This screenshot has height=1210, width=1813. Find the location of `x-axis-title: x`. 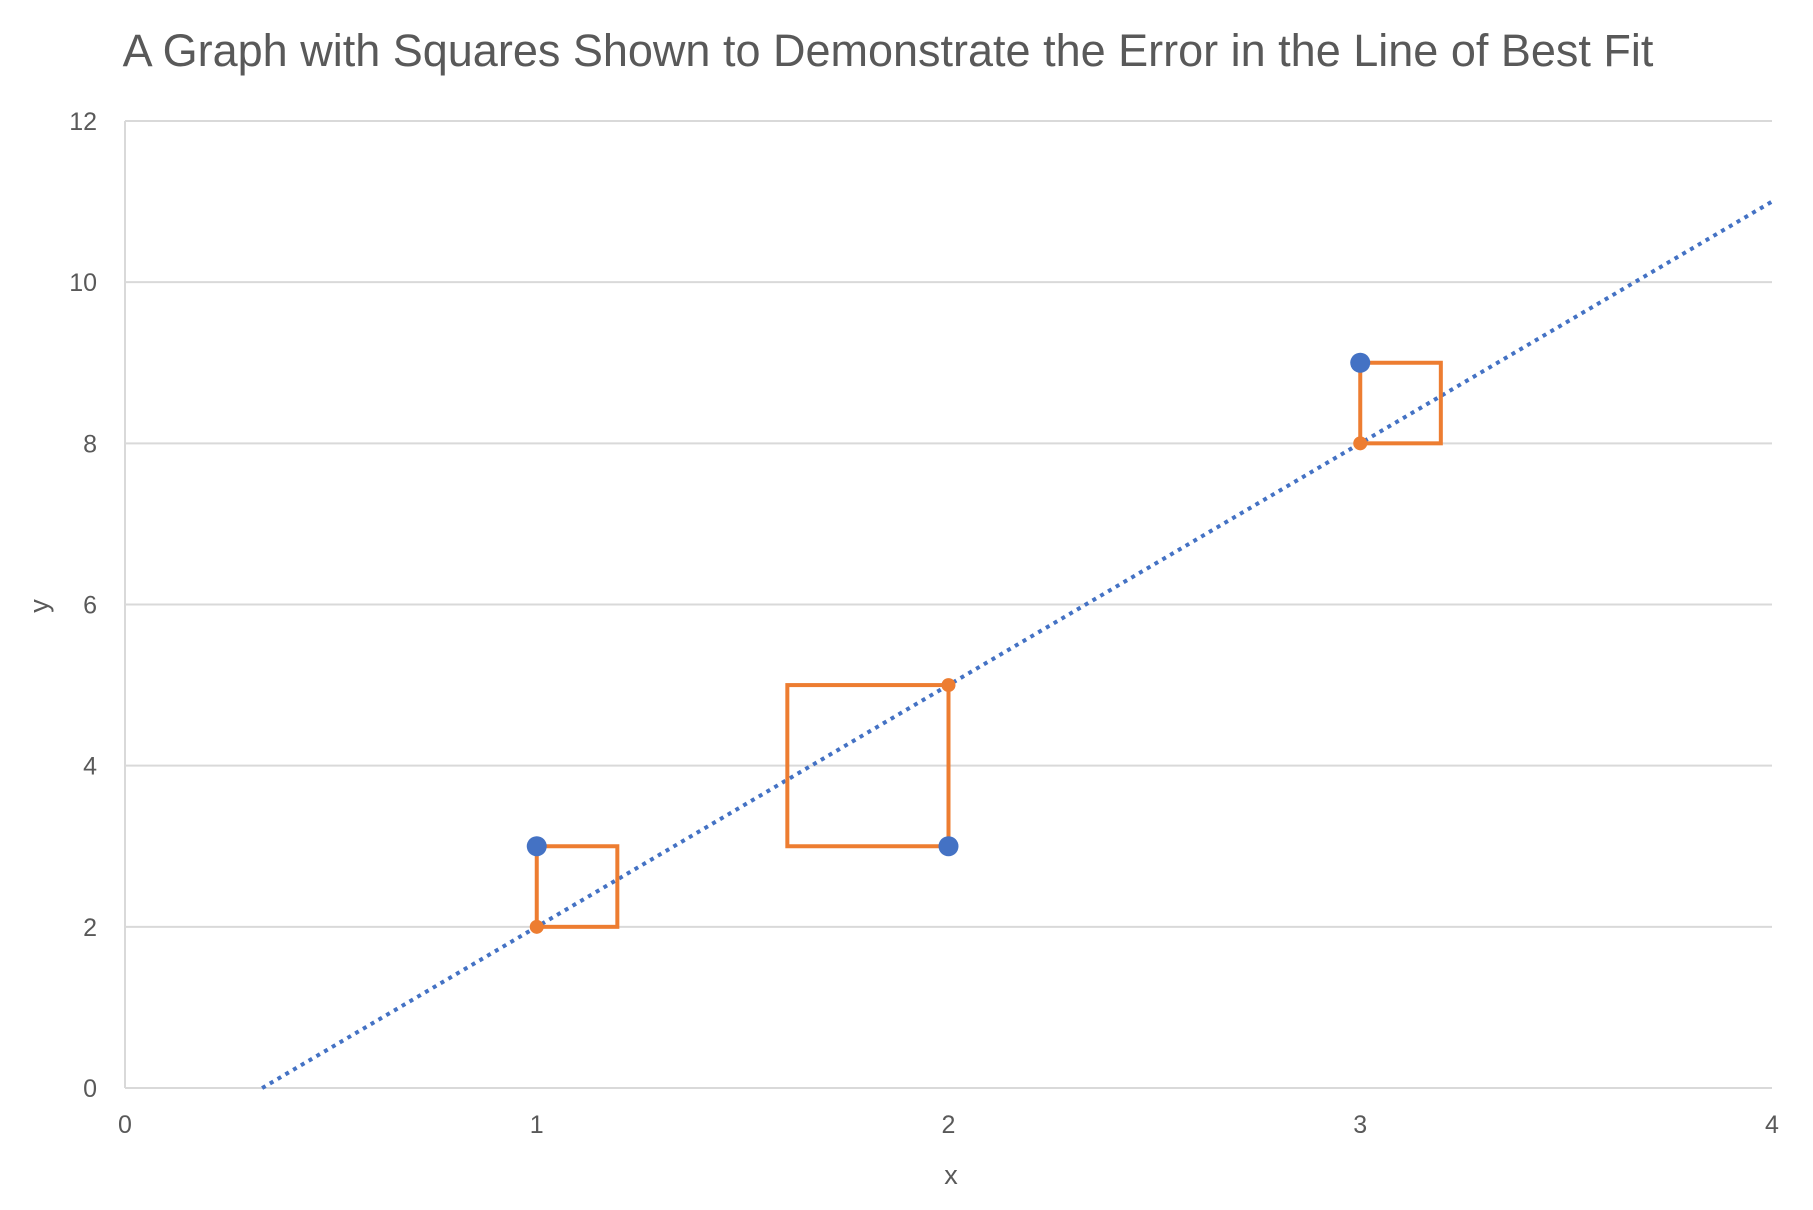

x-axis-title: x is located at coordinates (951, 1175).